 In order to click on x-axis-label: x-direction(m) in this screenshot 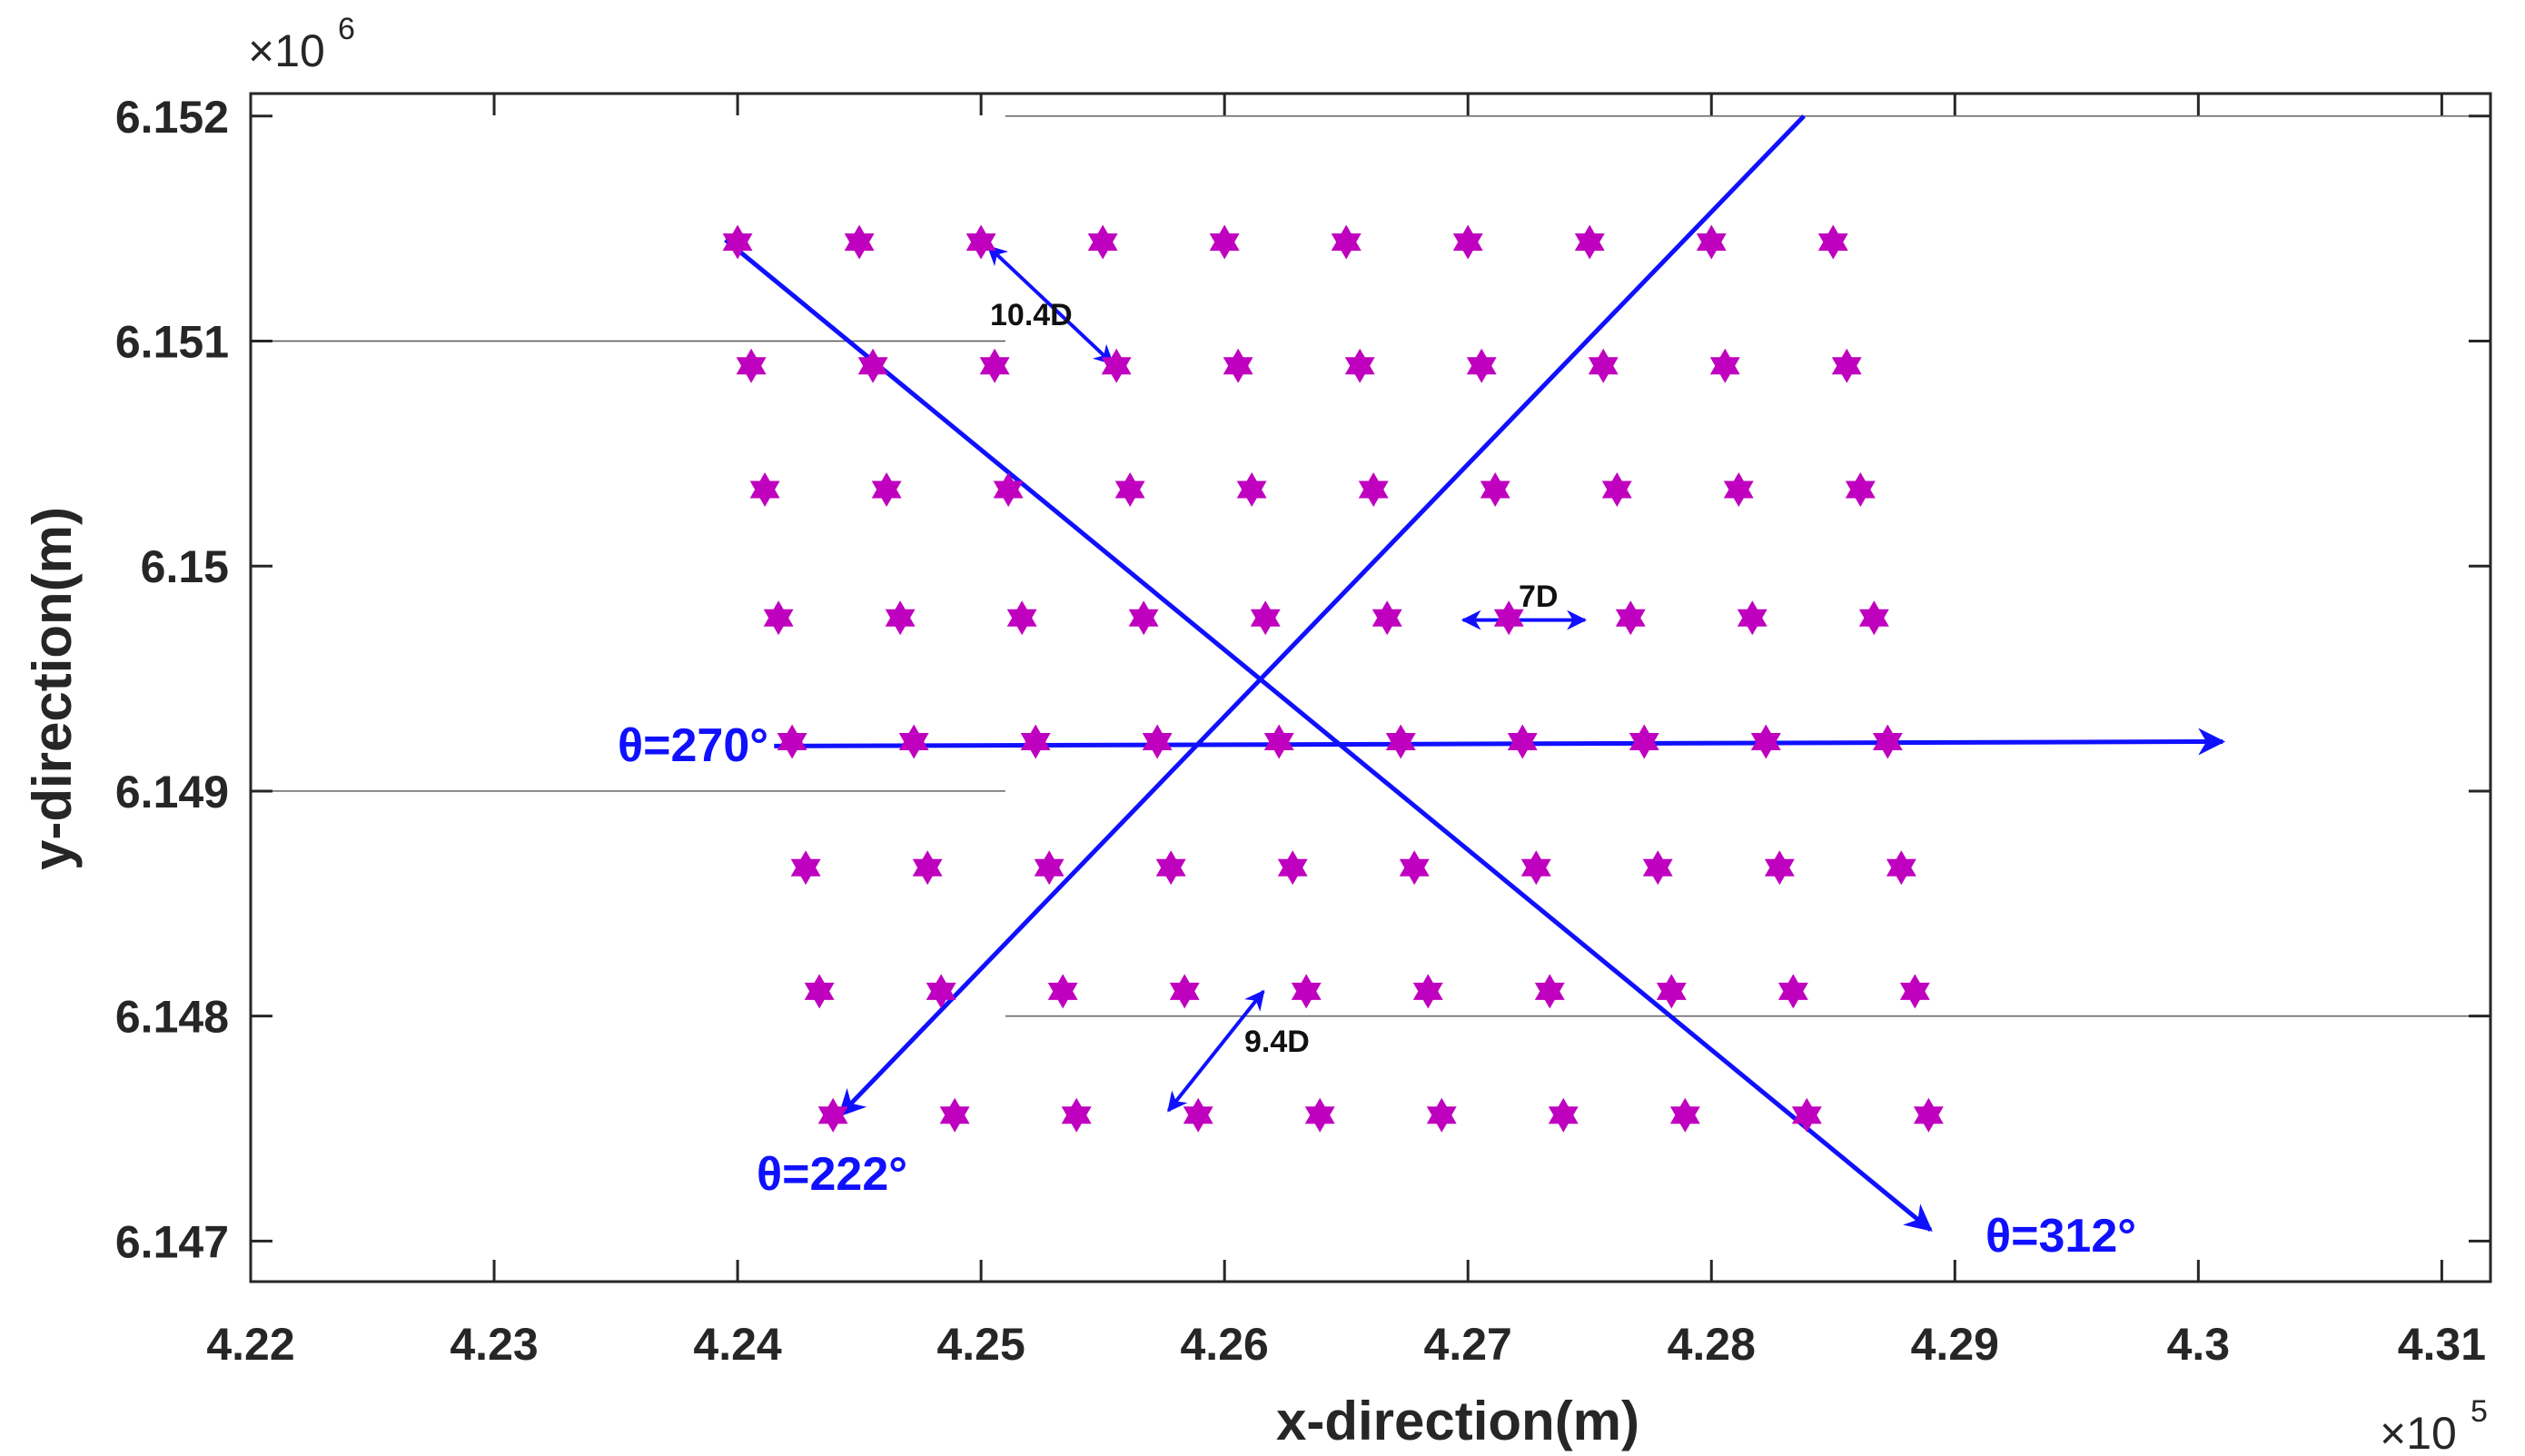, I will do `click(1457, 1421)`.